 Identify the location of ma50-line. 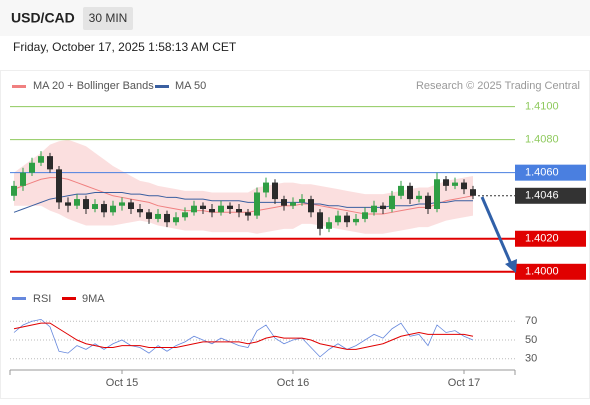
(243, 202).